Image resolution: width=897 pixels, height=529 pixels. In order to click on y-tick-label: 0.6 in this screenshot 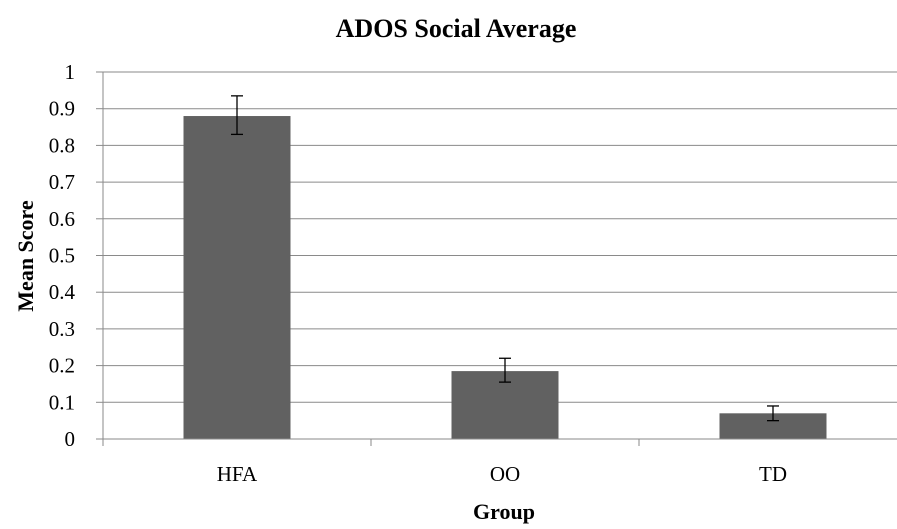, I will do `click(62, 219)`.